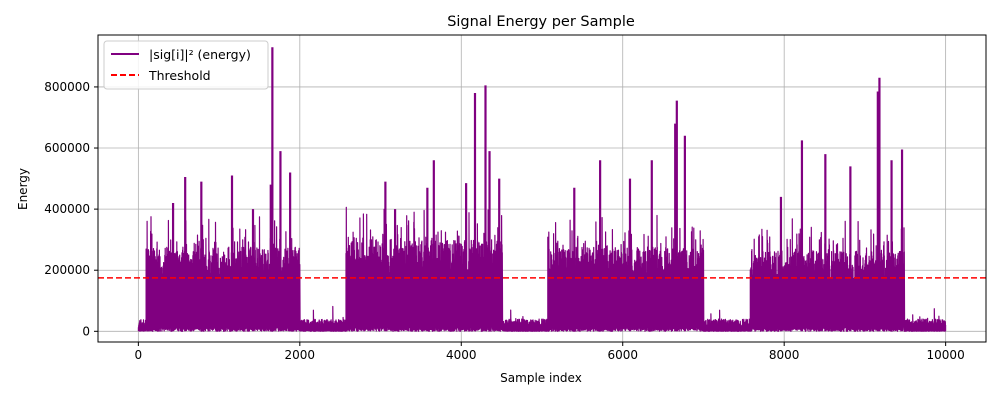  I want to click on y-tick-label: 200000, so click(67, 270).